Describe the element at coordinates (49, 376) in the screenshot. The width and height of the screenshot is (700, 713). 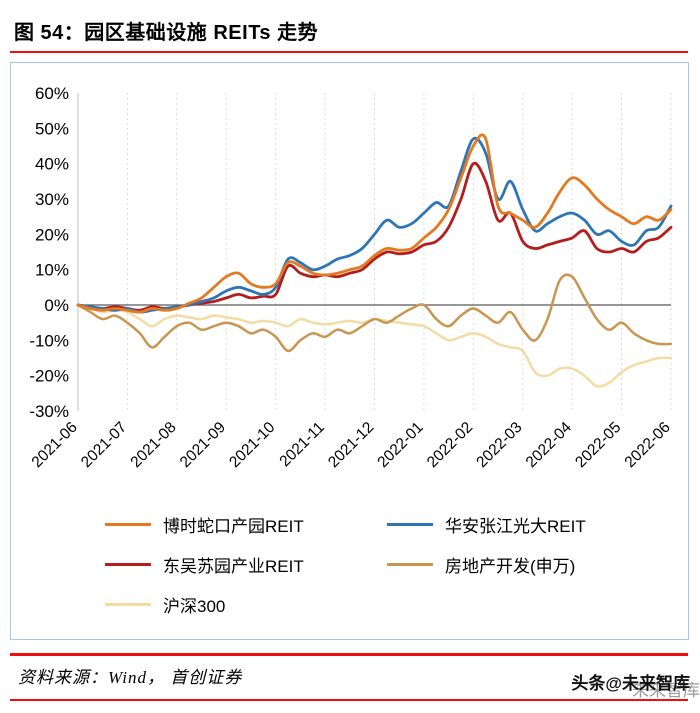
I see `svg-text: -20%` at that location.